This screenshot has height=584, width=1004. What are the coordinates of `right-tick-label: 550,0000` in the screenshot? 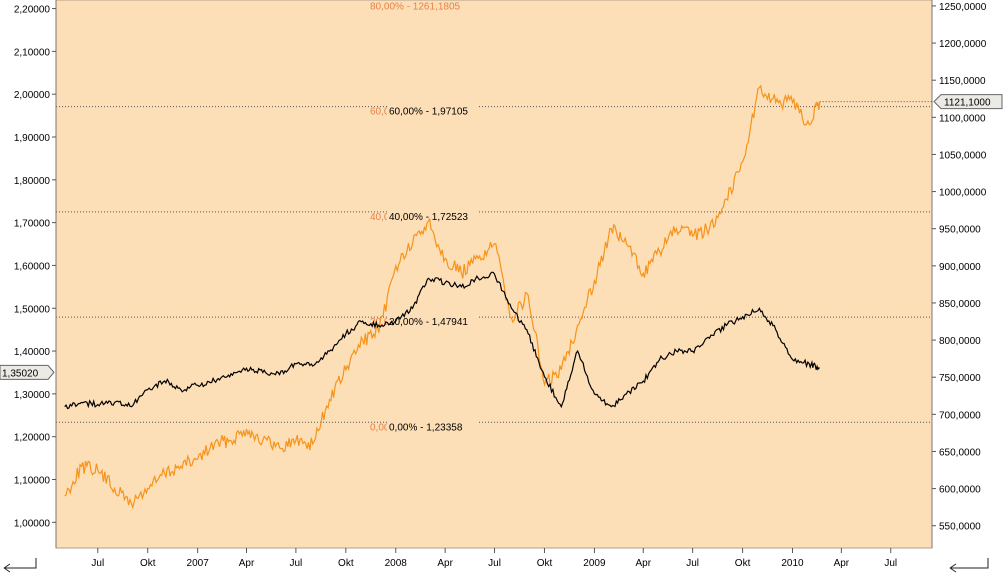 It's located at (960, 527).